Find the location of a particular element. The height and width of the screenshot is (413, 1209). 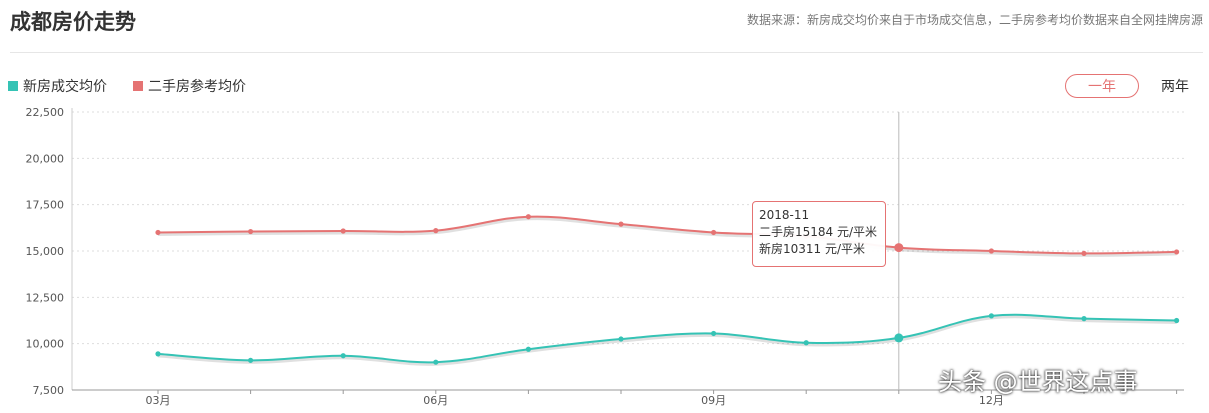

range-one-year-button: 一年 is located at coordinates (1102, 86).